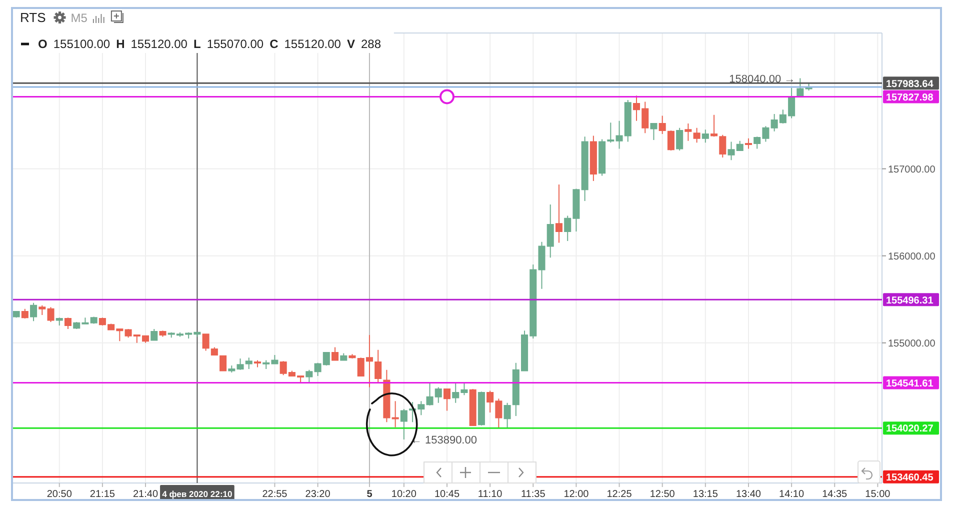  I want to click on x-tick-label: 12:00, so click(577, 494).